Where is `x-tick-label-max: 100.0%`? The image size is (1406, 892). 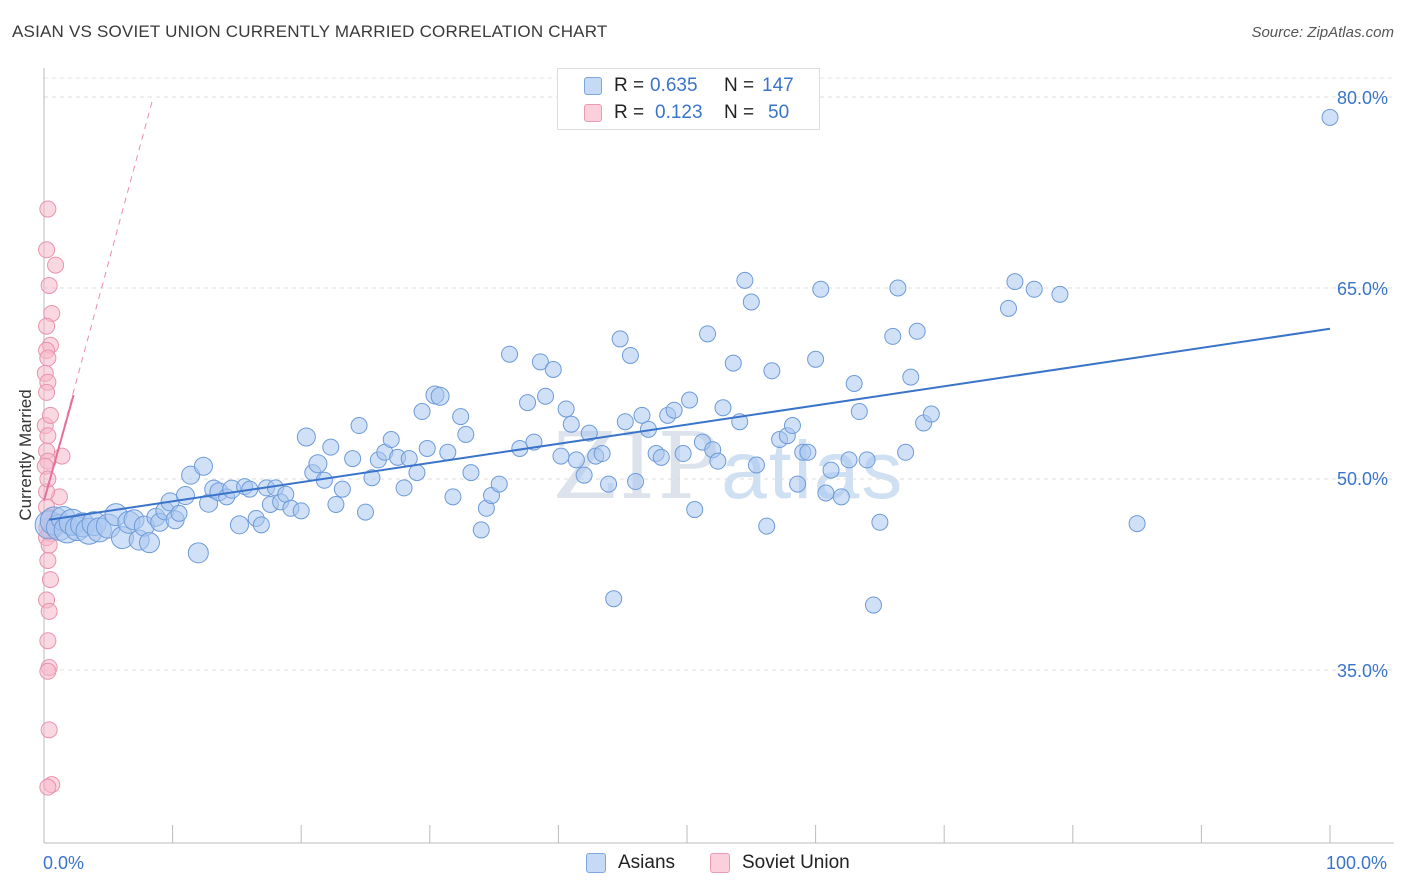 x-tick-label-max: 100.0% is located at coordinates (1357, 863).